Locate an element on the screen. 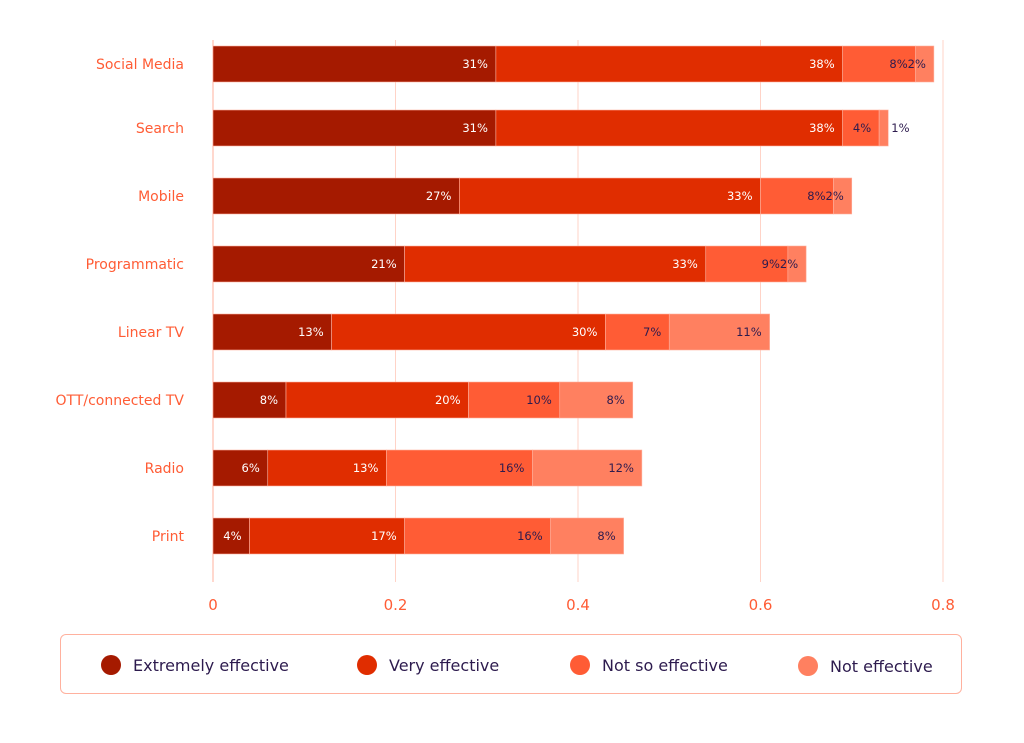 Image resolution: width=1024 pixels, height=743 pixels. x-tick-label: 0.6 is located at coordinates (761, 605).